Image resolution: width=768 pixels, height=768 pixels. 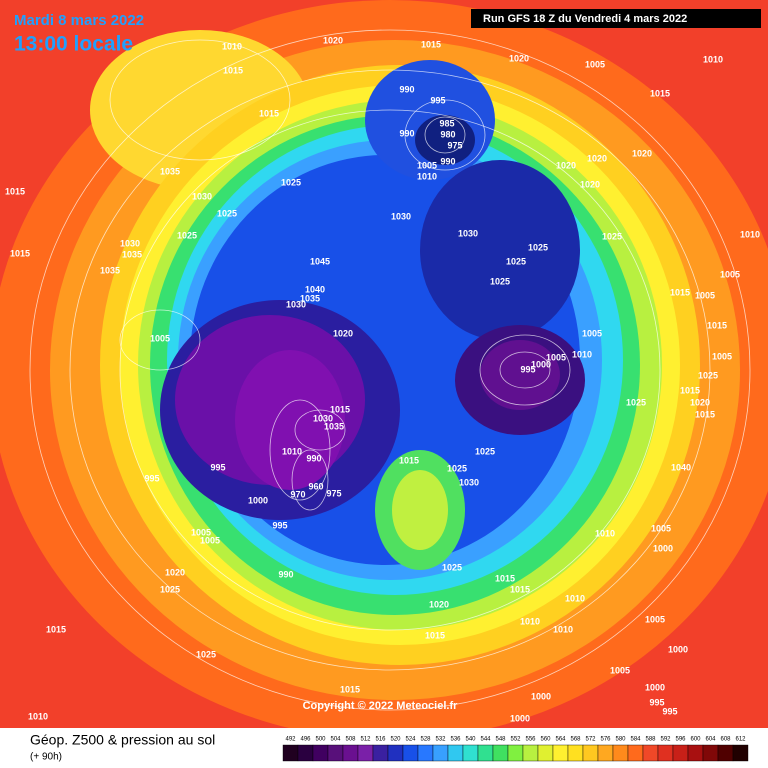 I want to click on colorbar-label: 572, so click(x=590, y=740).